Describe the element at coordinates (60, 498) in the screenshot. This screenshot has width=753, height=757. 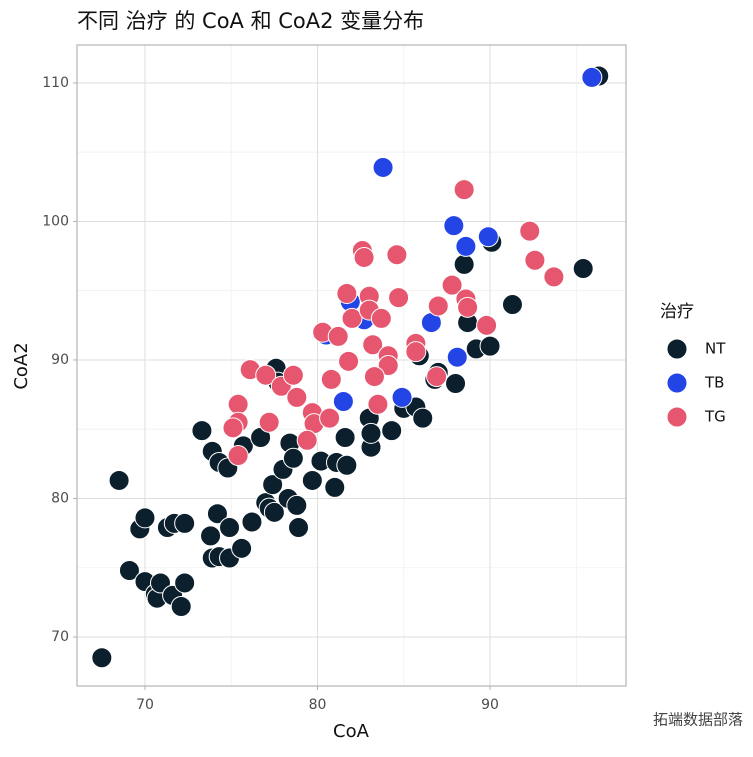
I see `y-tick-label: 80` at that location.